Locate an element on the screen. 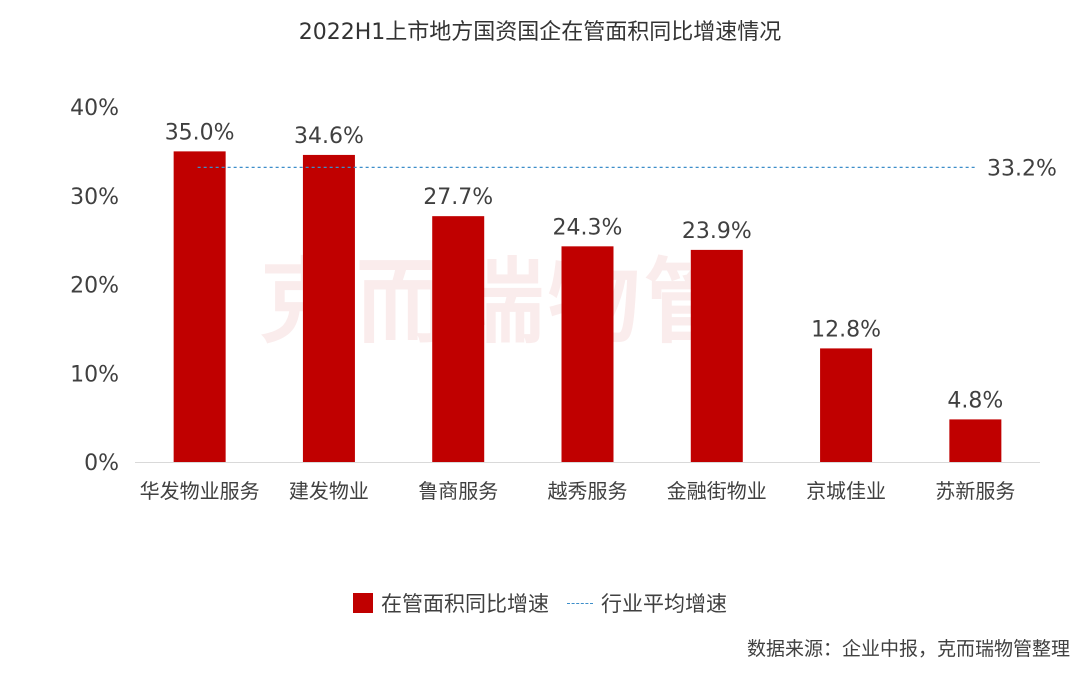 Image resolution: width=1080 pixels, height=673 pixels. chart-title: 2022H1上市地方国资国企在管面积同比增速情况 is located at coordinates (540, 32).